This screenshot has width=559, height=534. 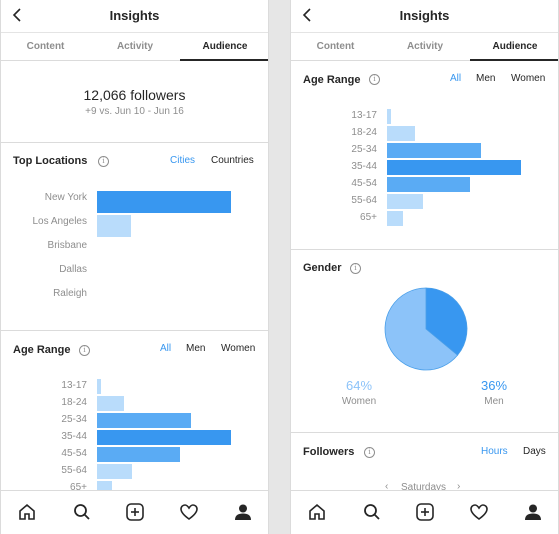 What do you see at coordinates (421, 329) in the screenshot?
I see `pie-slice-women` at bounding box center [421, 329].